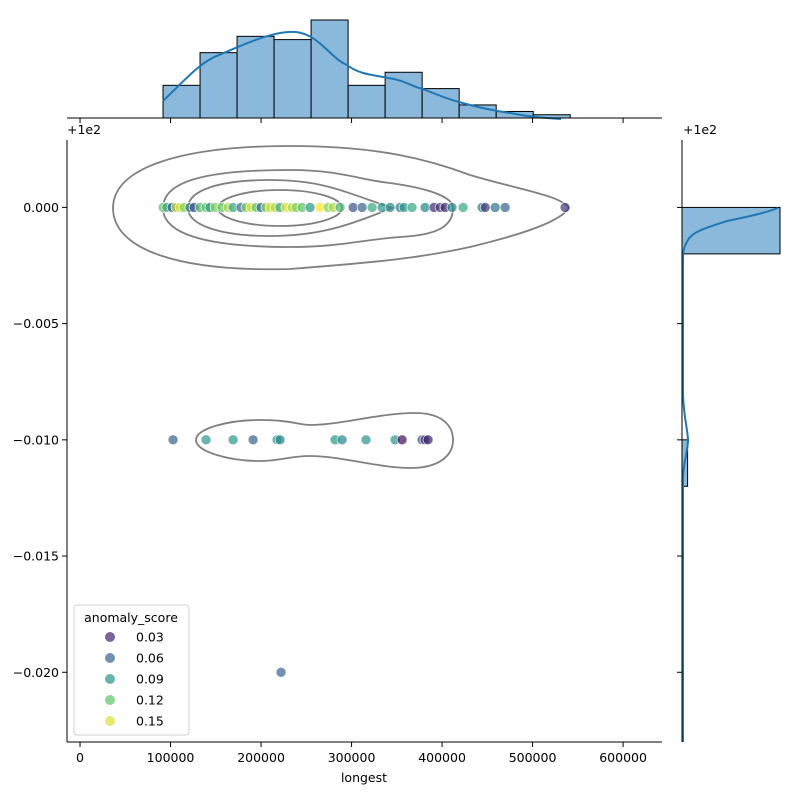 The height and width of the screenshot is (804, 800). What do you see at coordinates (364, 777) in the screenshot?
I see `x-axis-label: longest` at bounding box center [364, 777].